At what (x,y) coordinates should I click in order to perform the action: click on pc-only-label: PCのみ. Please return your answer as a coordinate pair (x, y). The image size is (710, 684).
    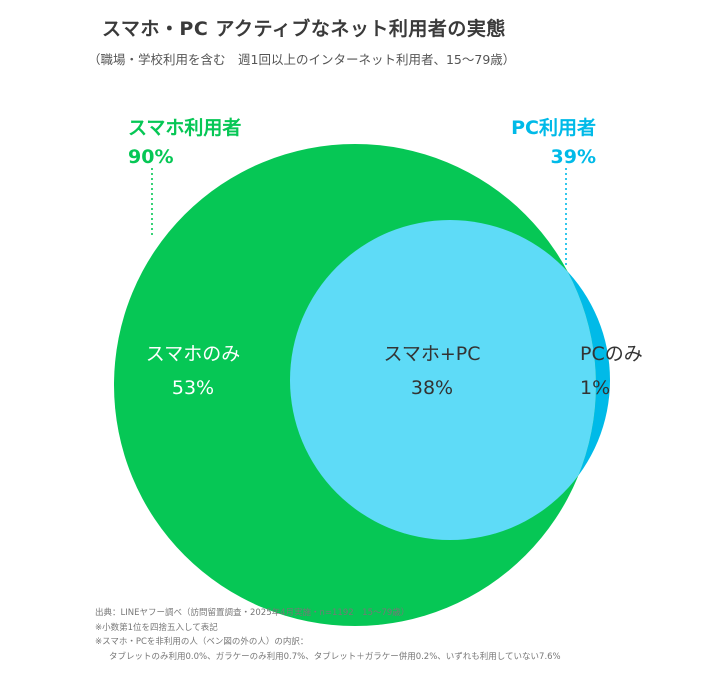
    Looking at the image, I should click on (611, 354).